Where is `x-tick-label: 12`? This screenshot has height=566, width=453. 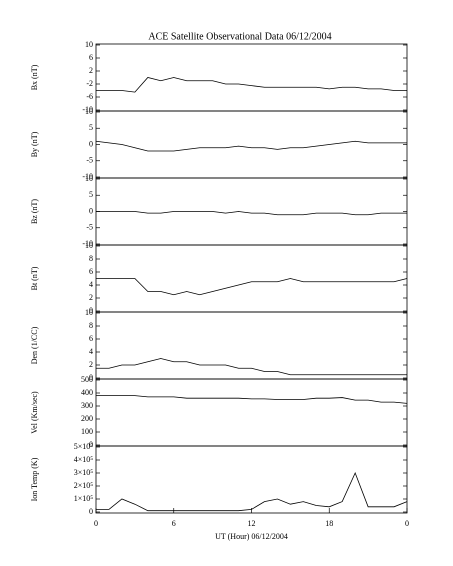
x-tick-label: 12 is located at coordinates (252, 523).